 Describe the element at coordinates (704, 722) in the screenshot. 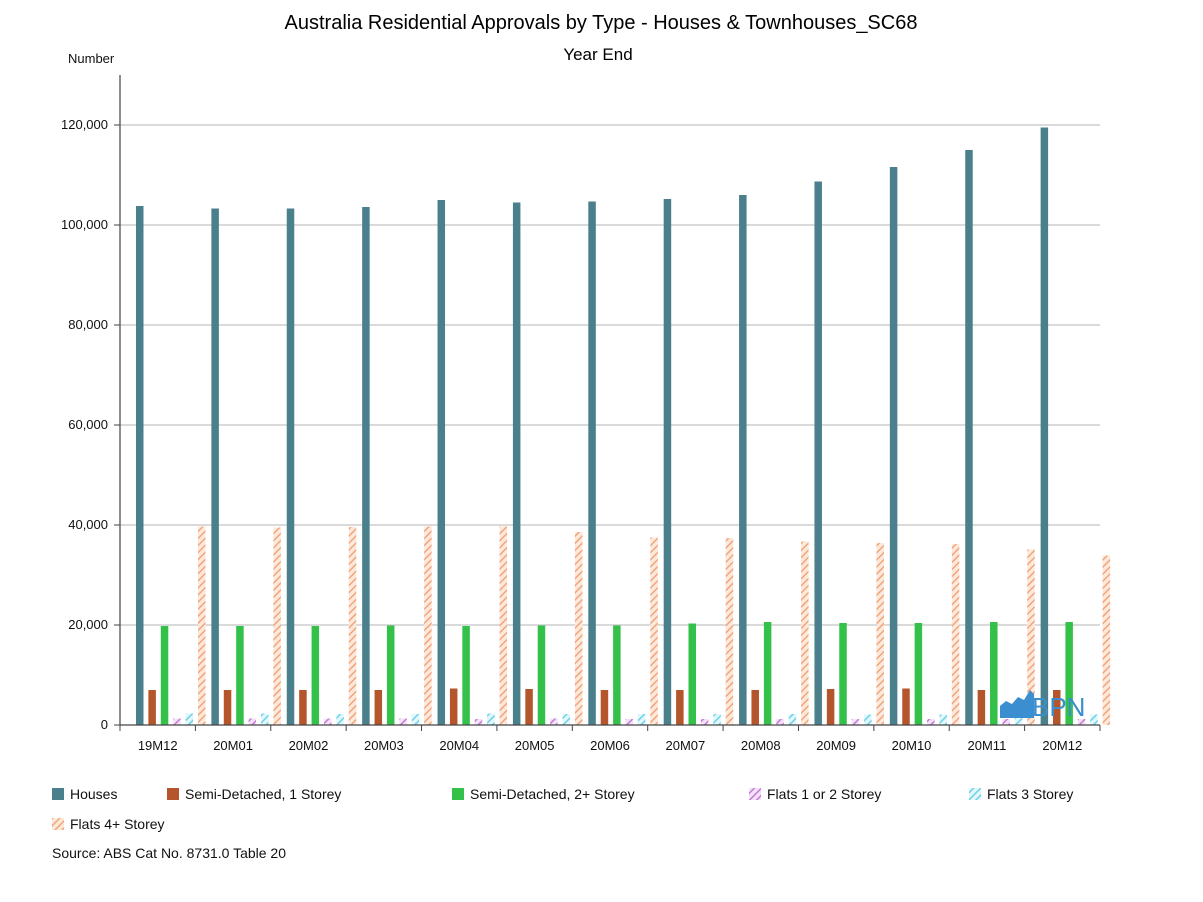

I see `bar-flats-1-or-2-storey-20m07` at that location.